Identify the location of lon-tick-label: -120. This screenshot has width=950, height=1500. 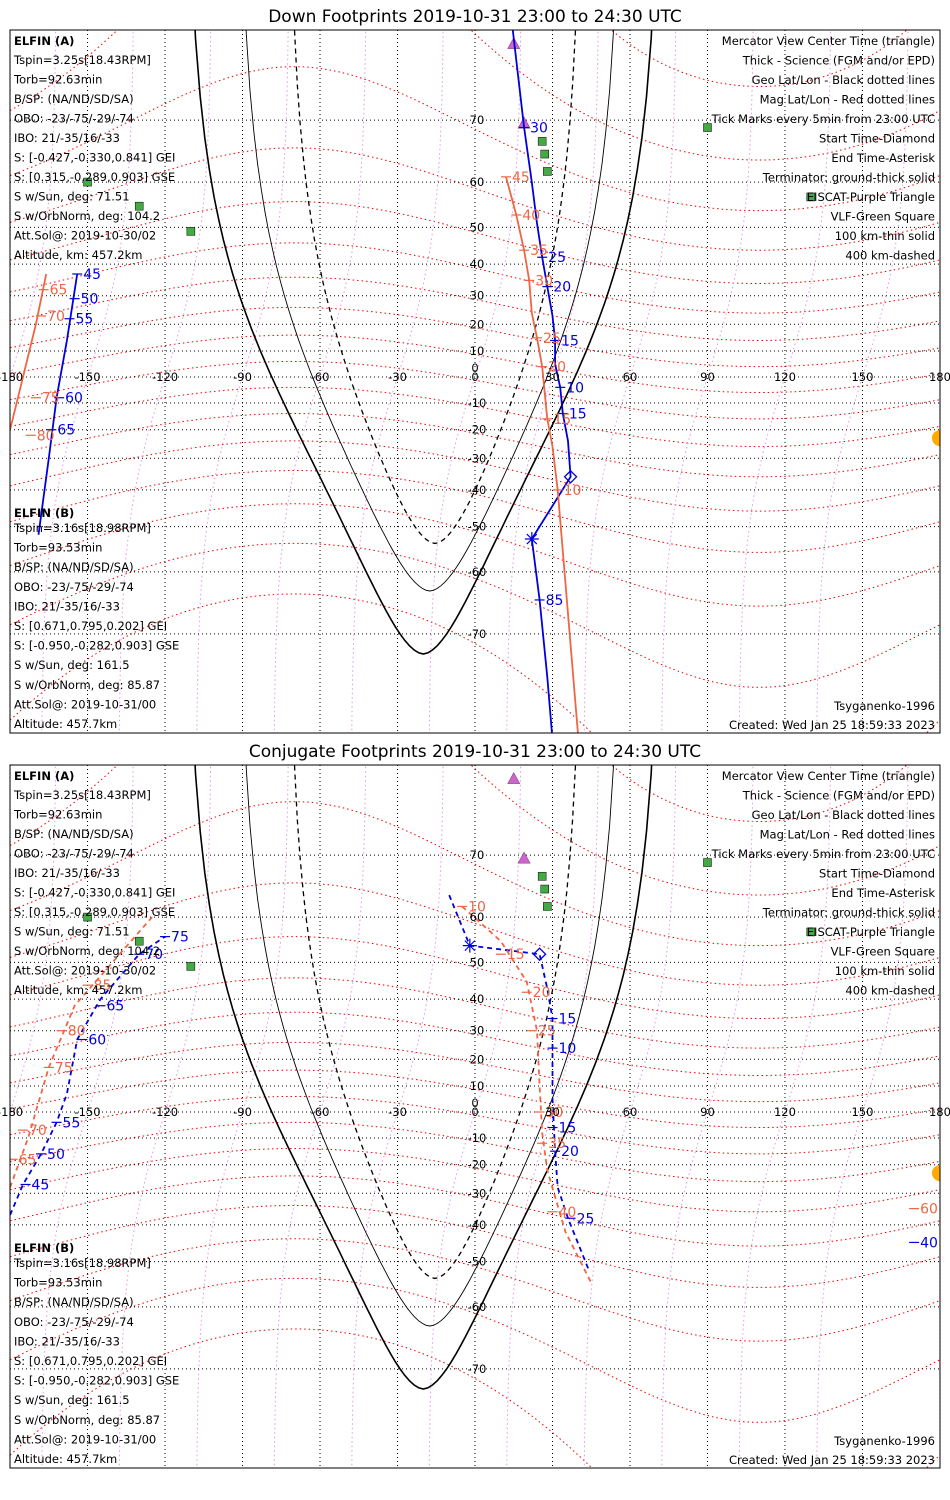
(165, 1112).